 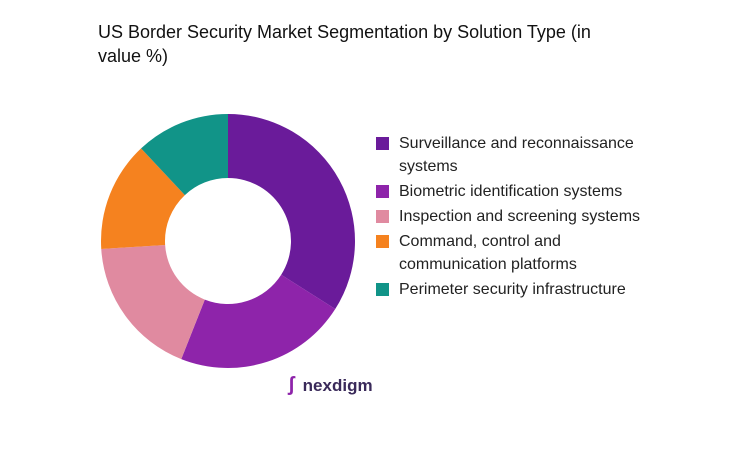 What do you see at coordinates (520, 216) in the screenshot?
I see `legend-label: Inspection and screening systems` at bounding box center [520, 216].